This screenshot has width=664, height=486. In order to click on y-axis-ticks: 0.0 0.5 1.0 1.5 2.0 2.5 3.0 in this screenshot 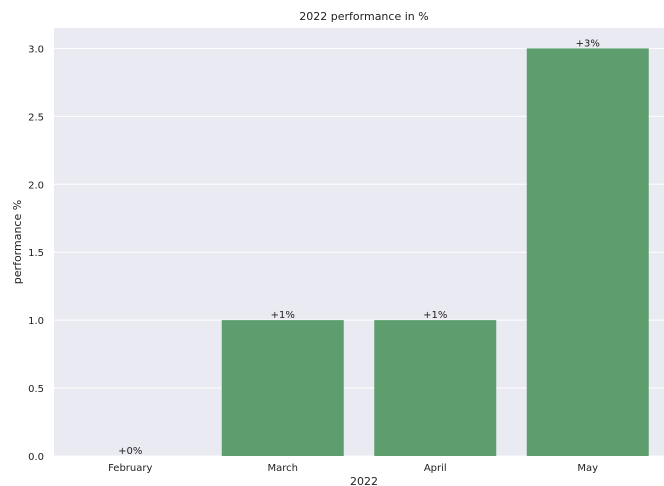, I will do `click(36, 253)`.